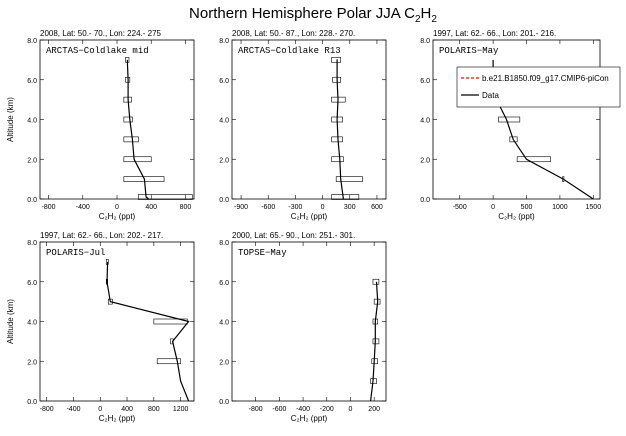 The width and height of the screenshot is (626, 436). Describe the element at coordinates (377, 207) in the screenshot. I see `x-tick-label: 600` at that location.